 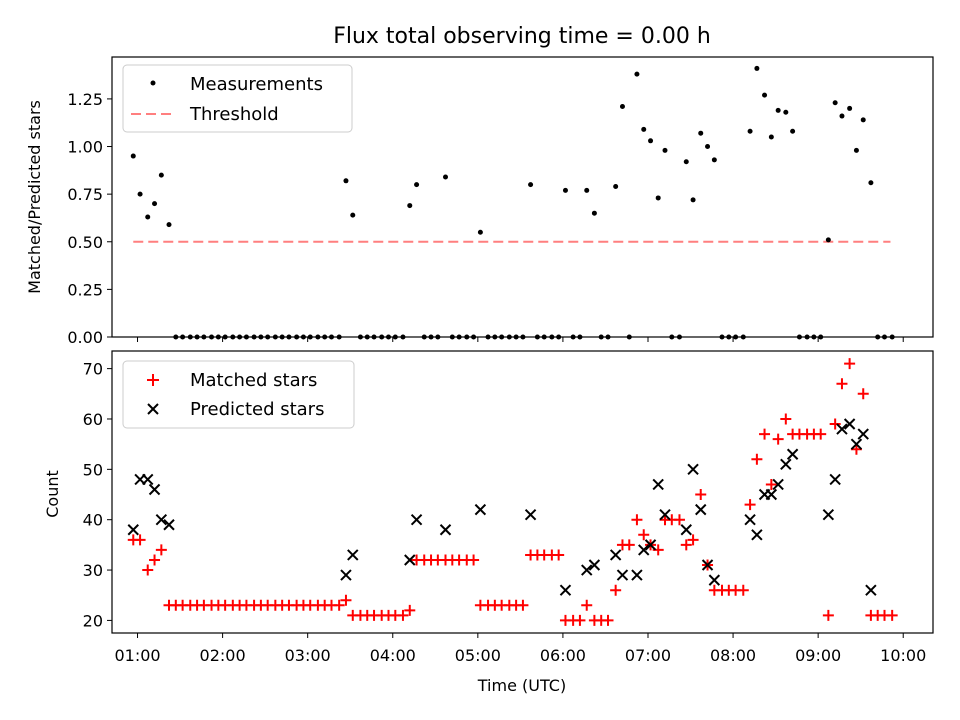 What do you see at coordinates (903, 655) in the screenshot?
I see `bottom-x-tick-label: 10:00` at bounding box center [903, 655].